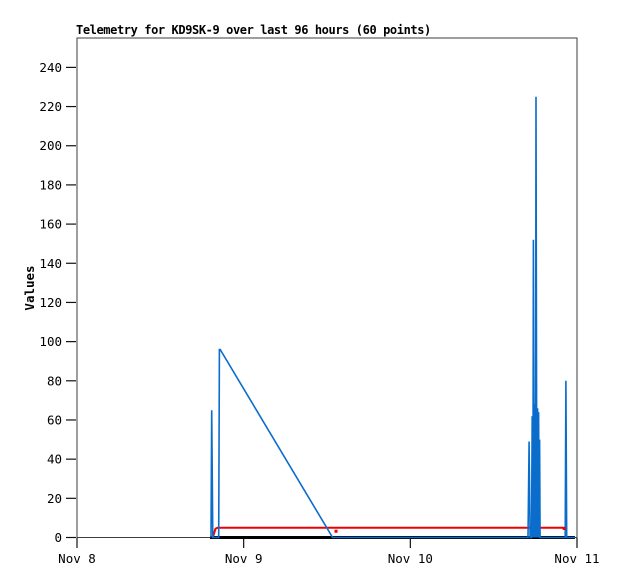 This screenshot has height=579, width=618. Describe the element at coordinates (29, 287) in the screenshot. I see `y-axis-label: Values` at that location.